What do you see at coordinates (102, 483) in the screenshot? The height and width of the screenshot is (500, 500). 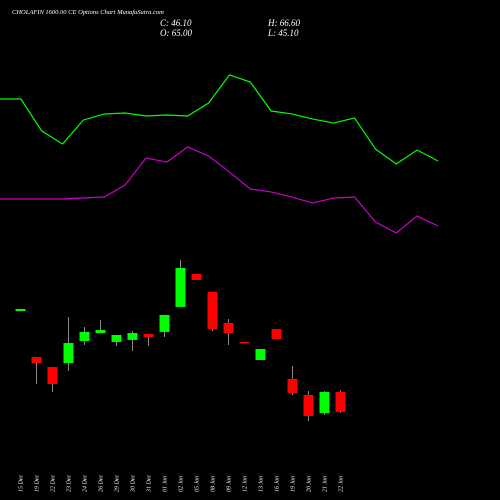 I see `x-tick-label: 26 Dec` at bounding box center [102, 483].